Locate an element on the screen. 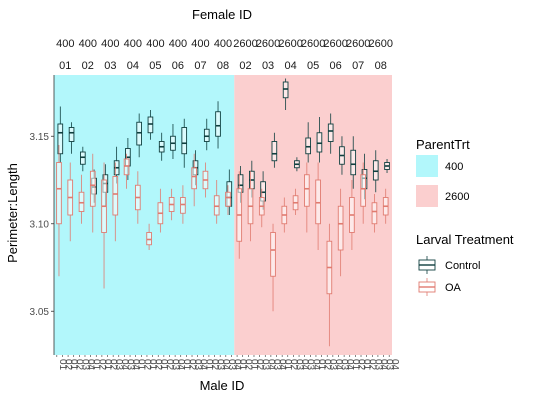 The image size is (539, 402). strip-female-13: 07 is located at coordinates (358, 66).